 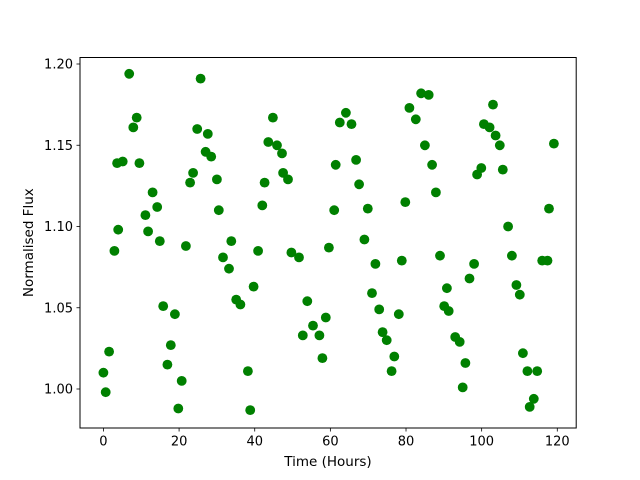 I want to click on y-tick-label: 1.10, so click(x=58, y=227).